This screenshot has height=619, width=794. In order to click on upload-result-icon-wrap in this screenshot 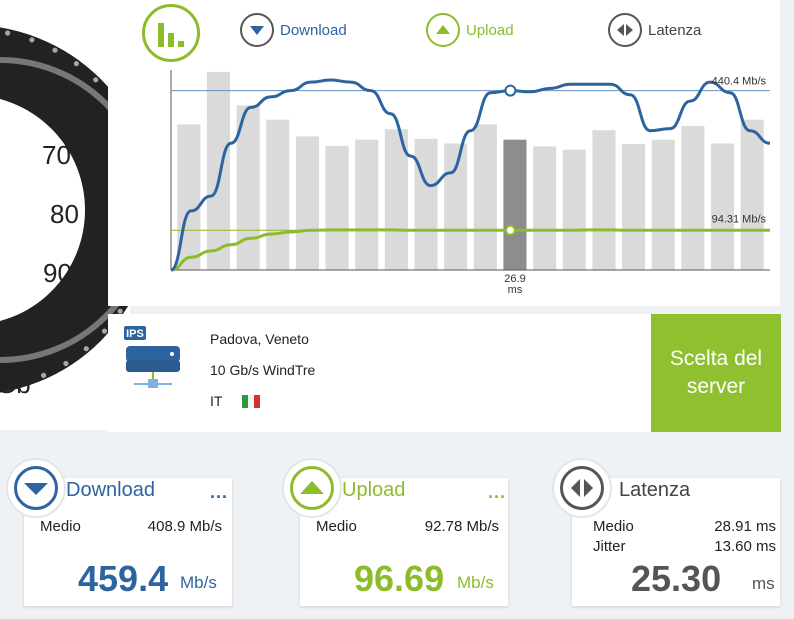, I will do `click(312, 488)`.